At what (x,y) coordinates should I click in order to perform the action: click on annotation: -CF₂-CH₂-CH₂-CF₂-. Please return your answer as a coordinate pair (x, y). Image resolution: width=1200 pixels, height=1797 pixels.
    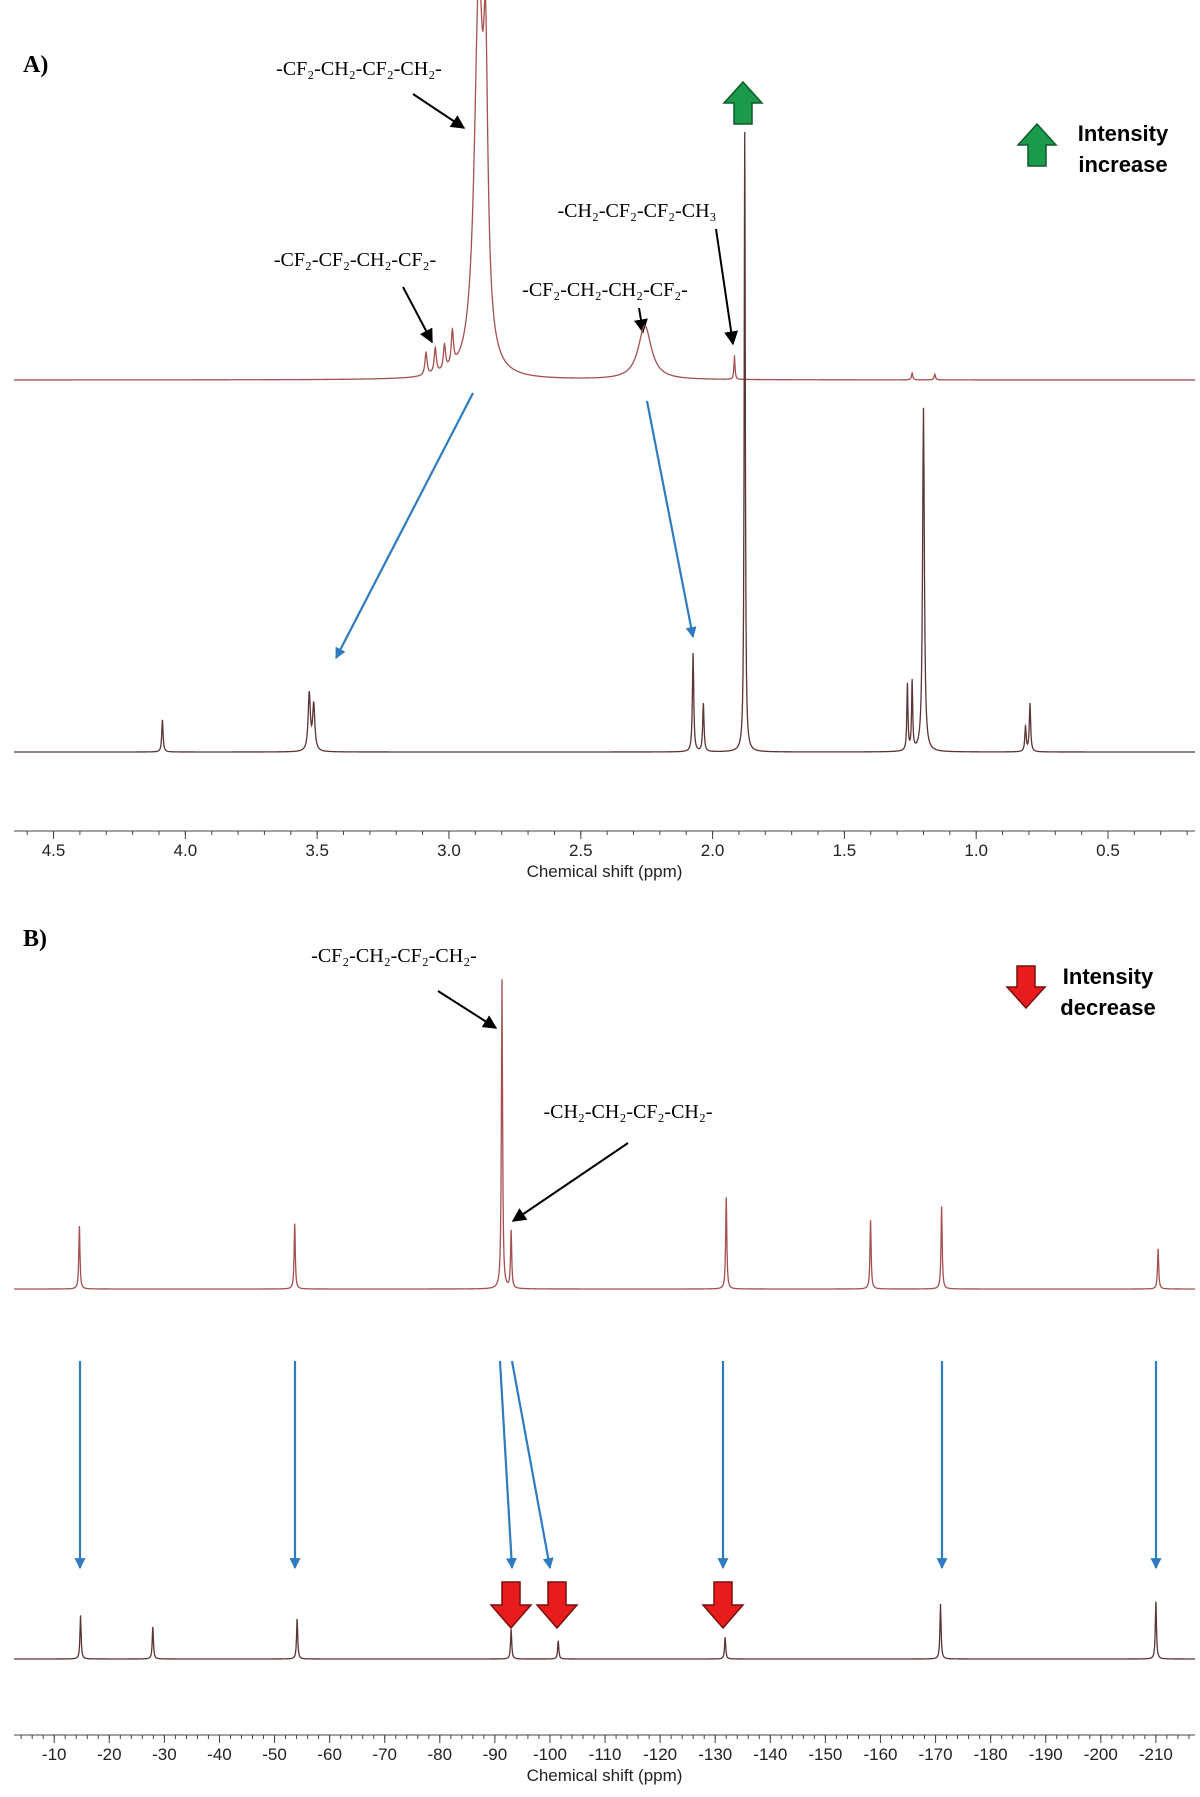
    Looking at the image, I should click on (605, 290).